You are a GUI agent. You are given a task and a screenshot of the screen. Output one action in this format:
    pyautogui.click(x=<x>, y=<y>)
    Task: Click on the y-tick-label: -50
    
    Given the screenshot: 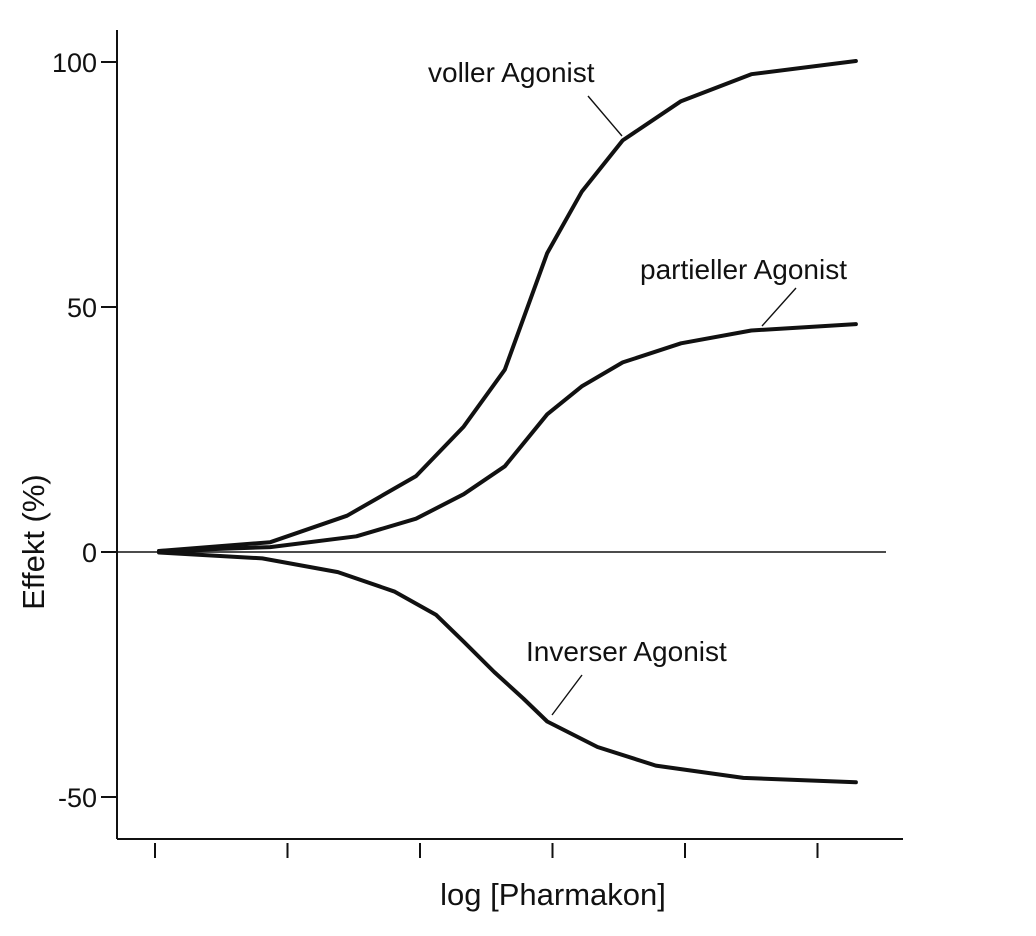 What is the action you would take?
    pyautogui.click(x=77, y=798)
    